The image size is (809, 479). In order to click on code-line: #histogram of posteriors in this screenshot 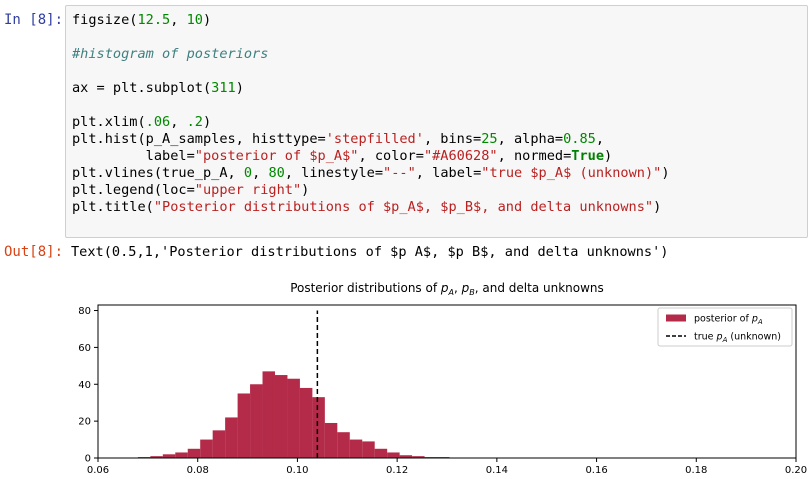, I will do `click(371, 54)`.